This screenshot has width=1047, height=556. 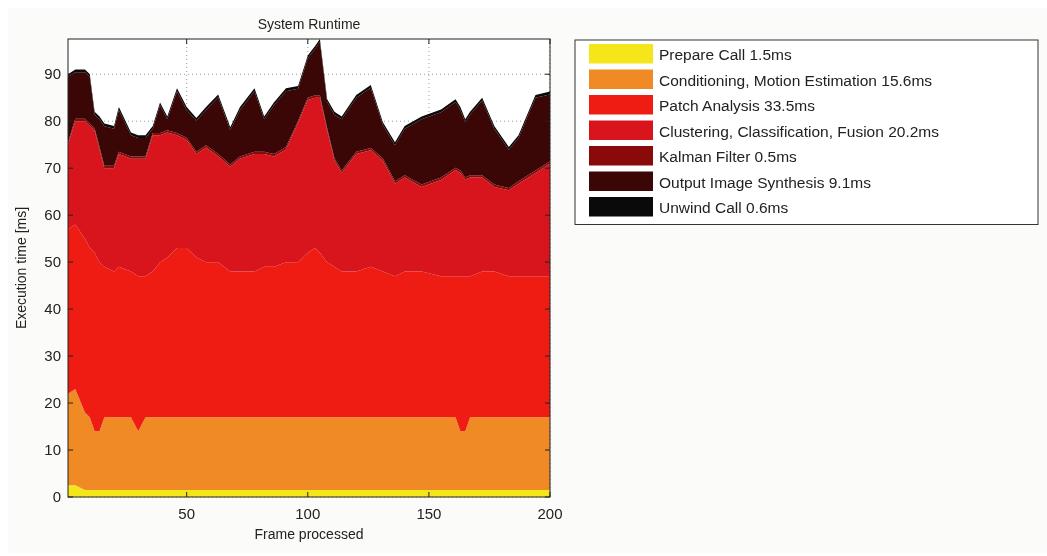 I want to click on legend-label: Prepare Call 1.5ms, so click(x=725, y=54).